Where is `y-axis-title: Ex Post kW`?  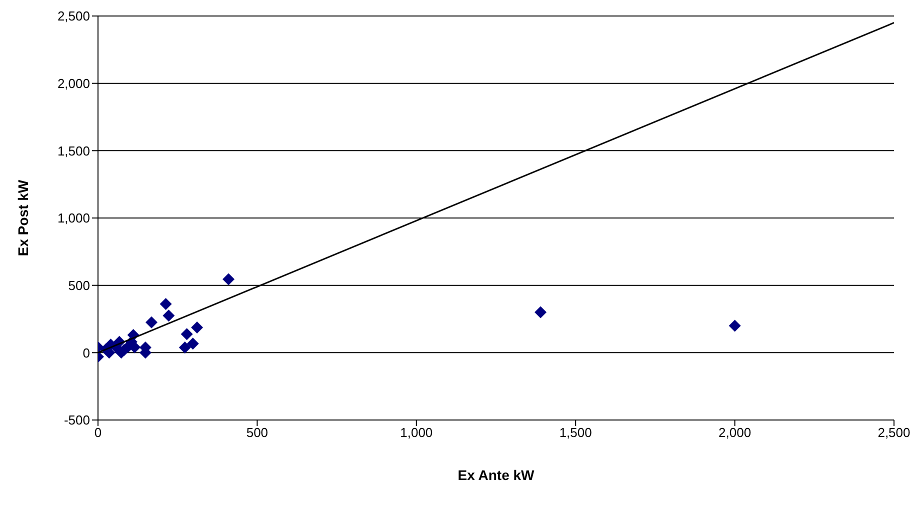 y-axis-title: Ex Post kW is located at coordinates (22, 217).